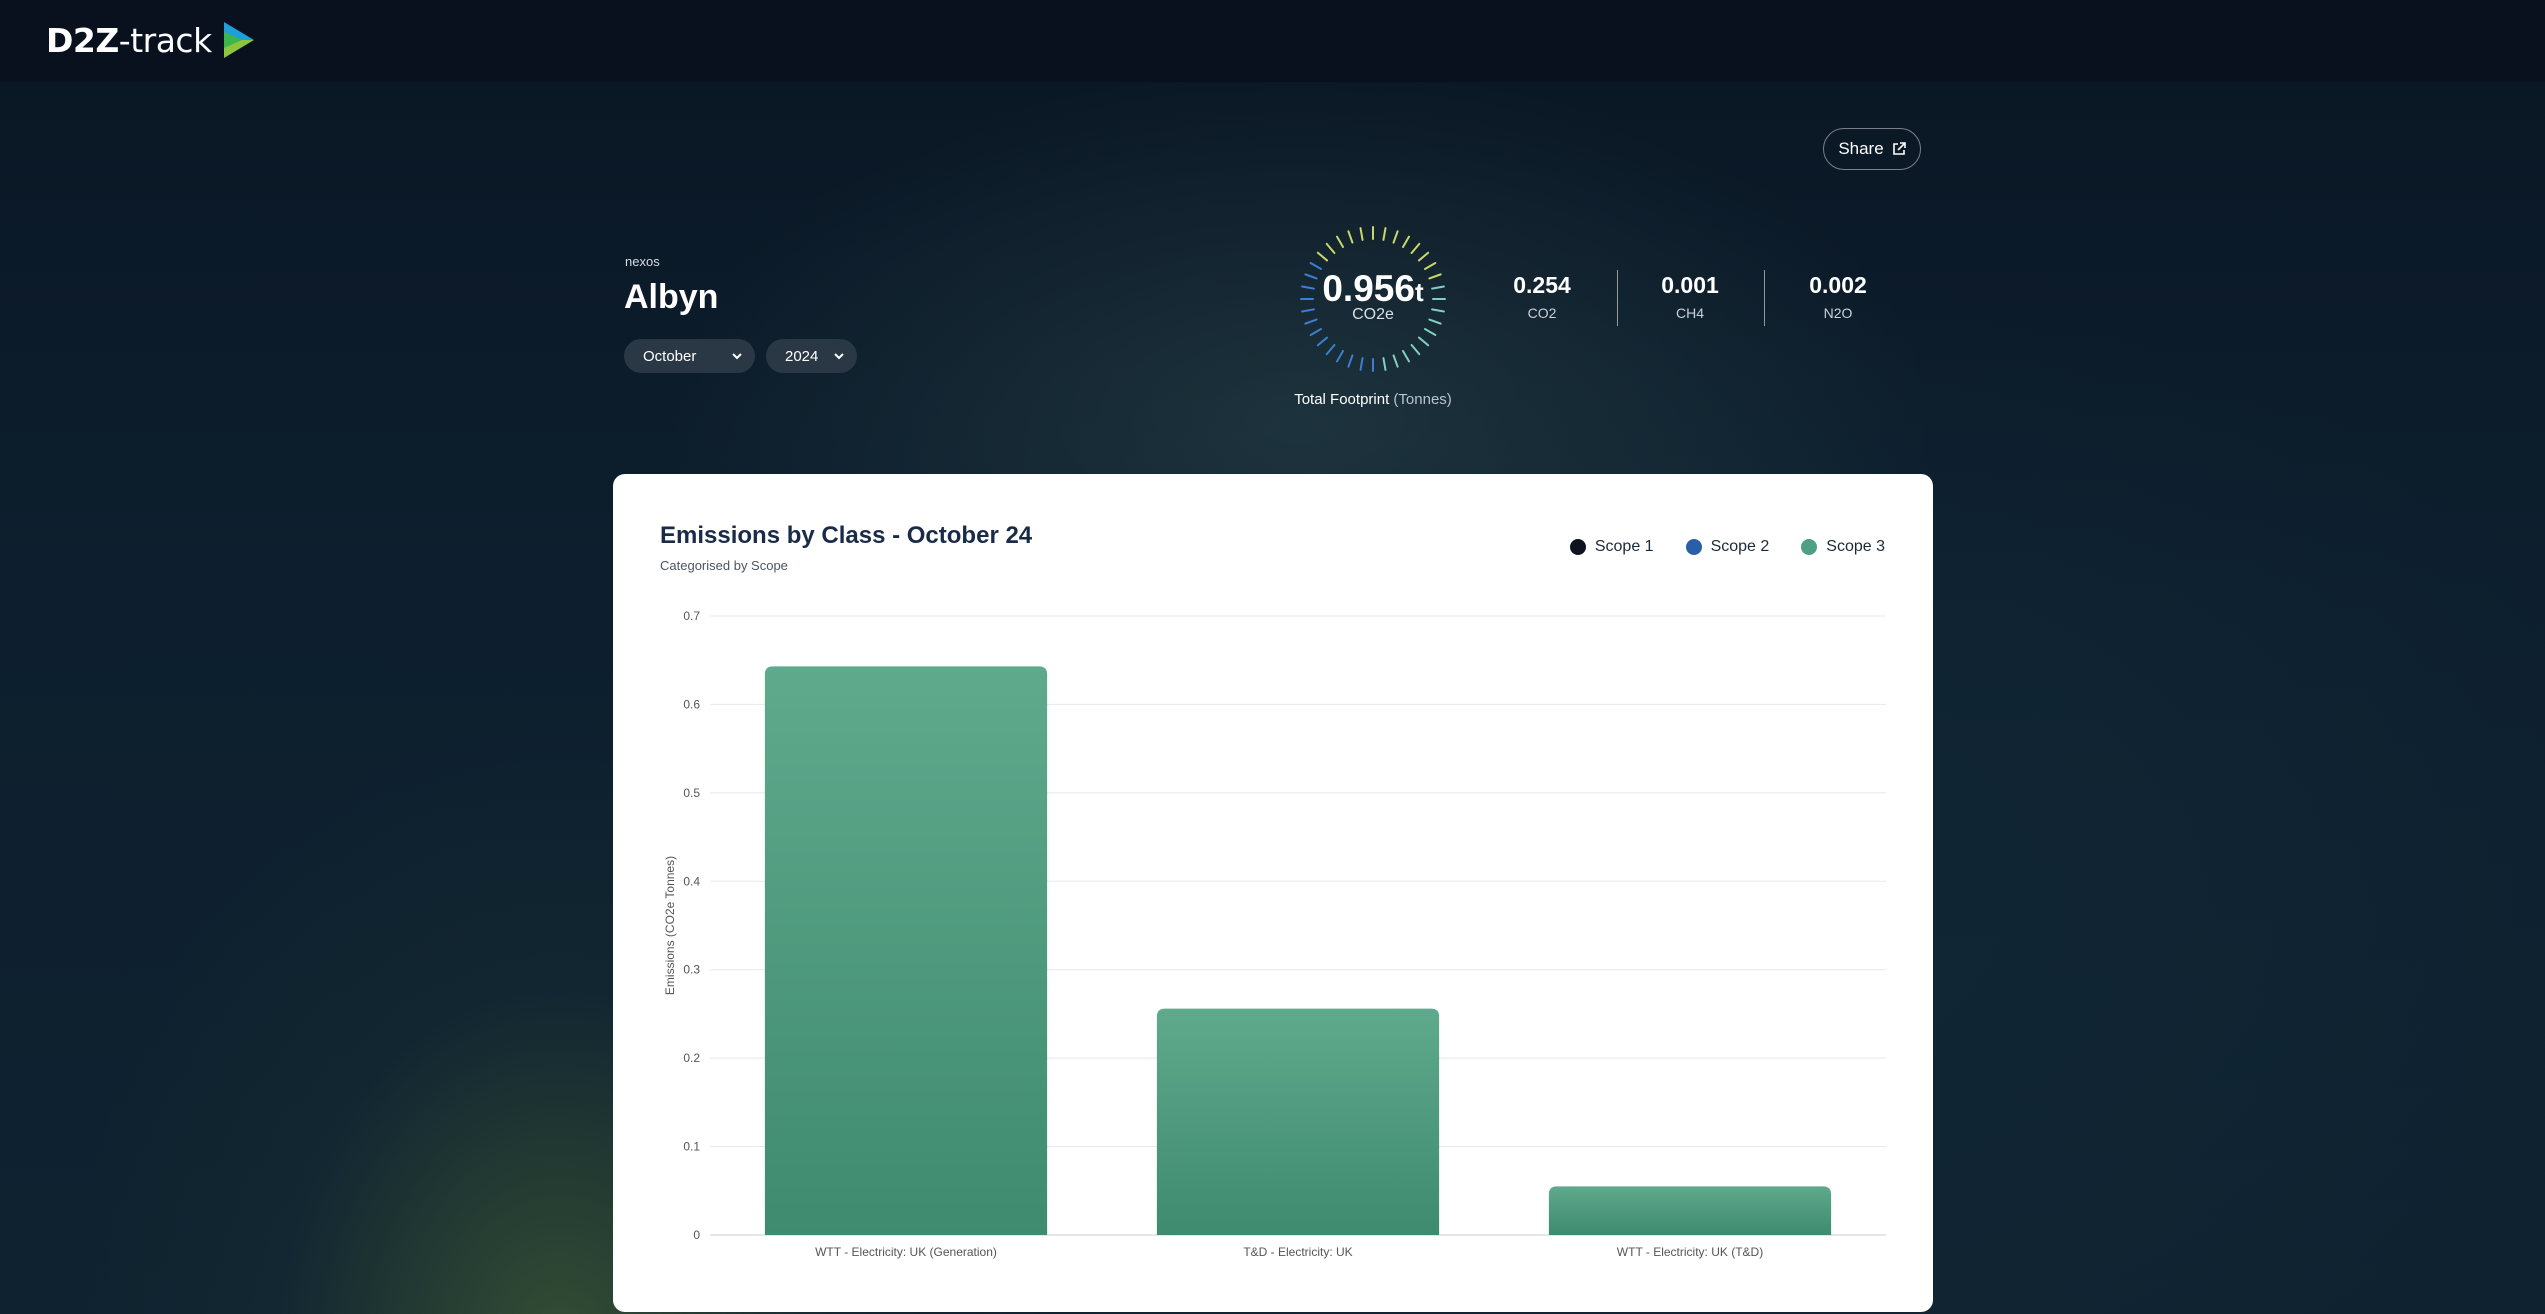  Describe the element at coordinates (642, 261) in the screenshot. I see `organisation-name: nexos` at that location.